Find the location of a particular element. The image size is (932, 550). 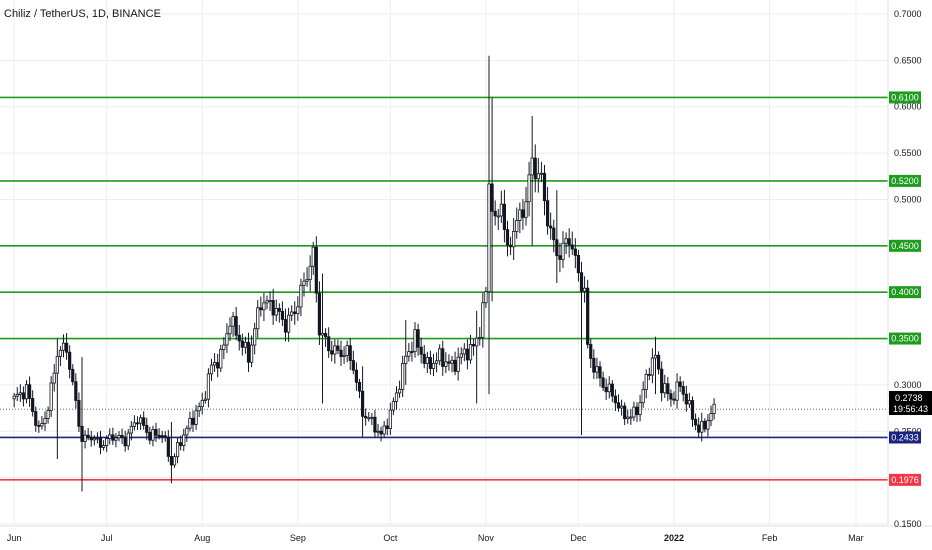

last-price-tag-bg is located at coordinates (910, 403).